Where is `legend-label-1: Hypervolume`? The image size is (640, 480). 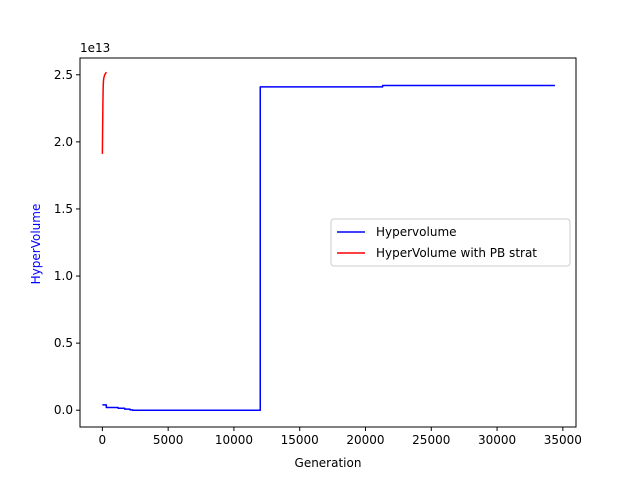
legend-label-1: Hypervolume is located at coordinates (416, 232).